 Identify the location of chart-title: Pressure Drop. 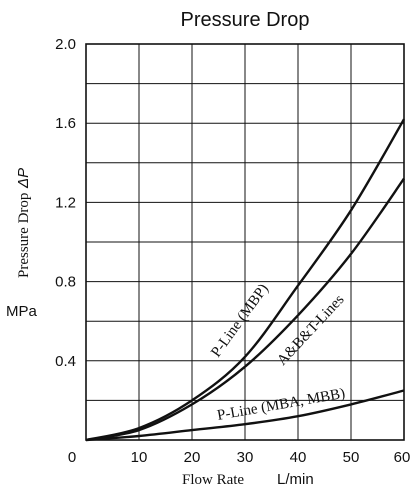
(245, 20).